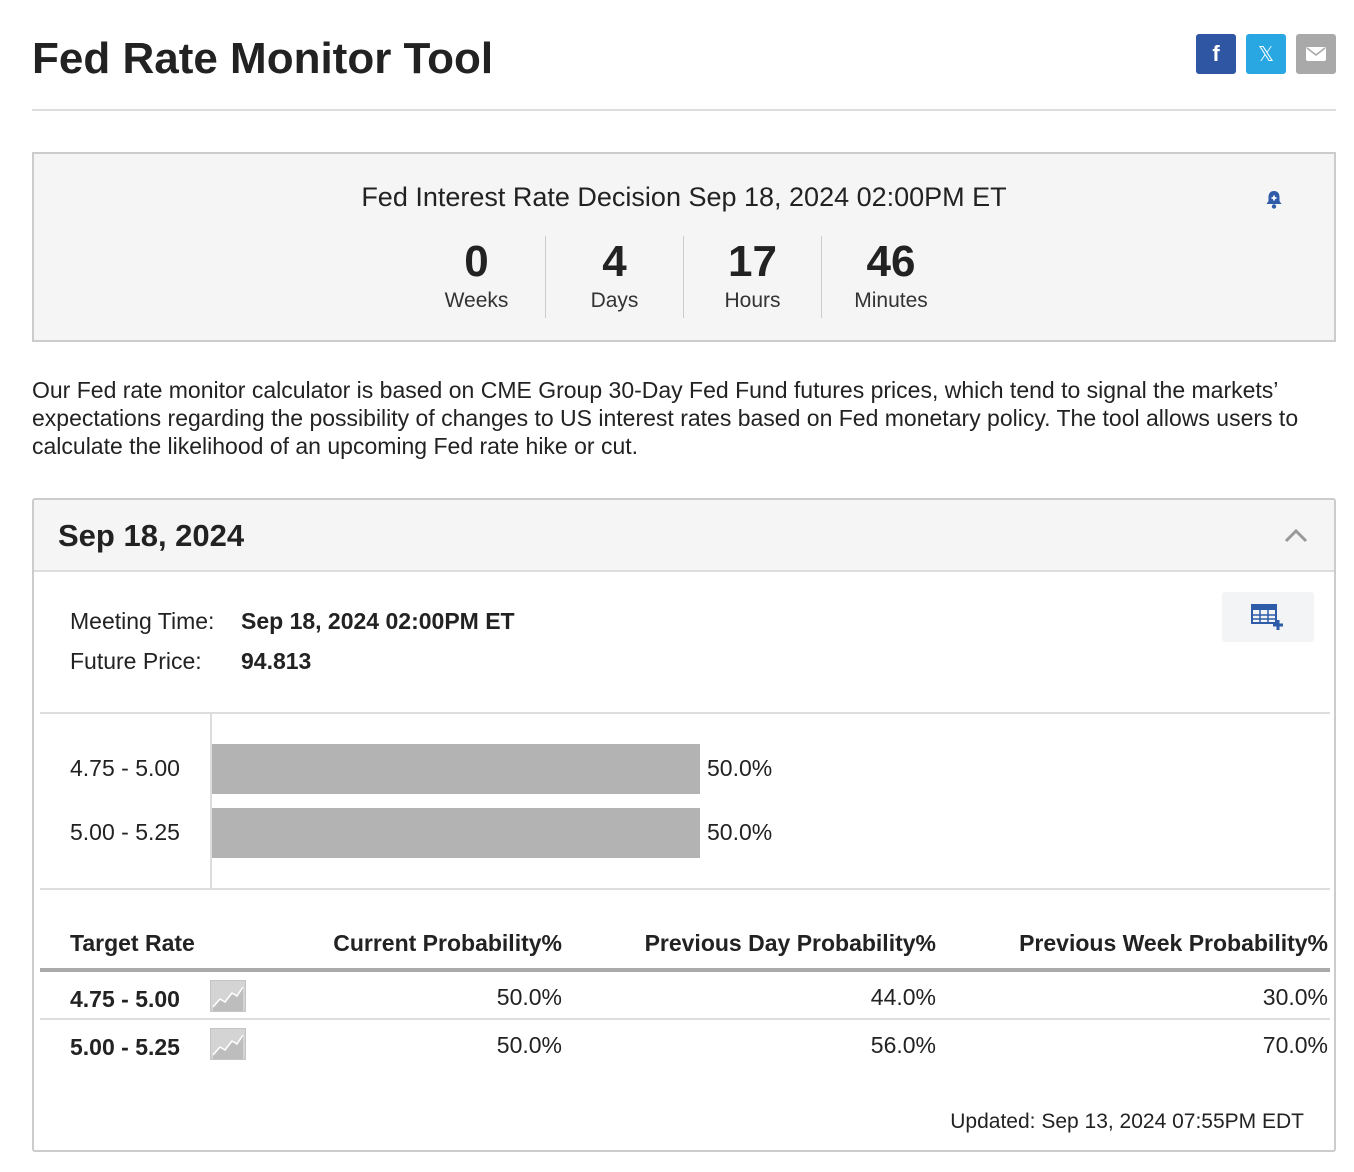  What do you see at coordinates (125, 832) in the screenshot?
I see `bar-category-label: 5.00 - 5.25` at bounding box center [125, 832].